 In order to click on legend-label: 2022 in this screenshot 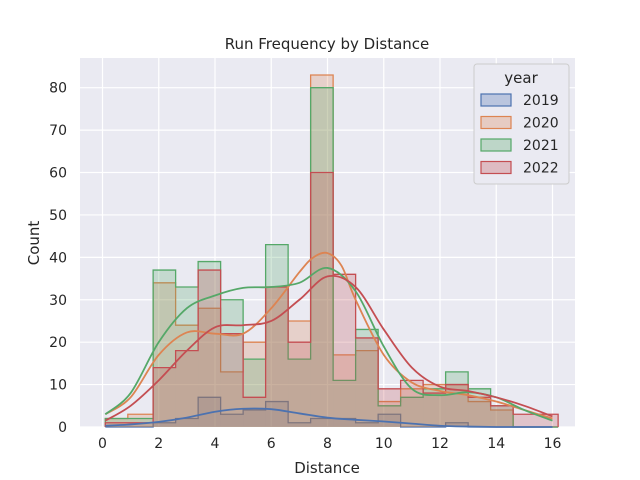, I will do `click(541, 169)`.